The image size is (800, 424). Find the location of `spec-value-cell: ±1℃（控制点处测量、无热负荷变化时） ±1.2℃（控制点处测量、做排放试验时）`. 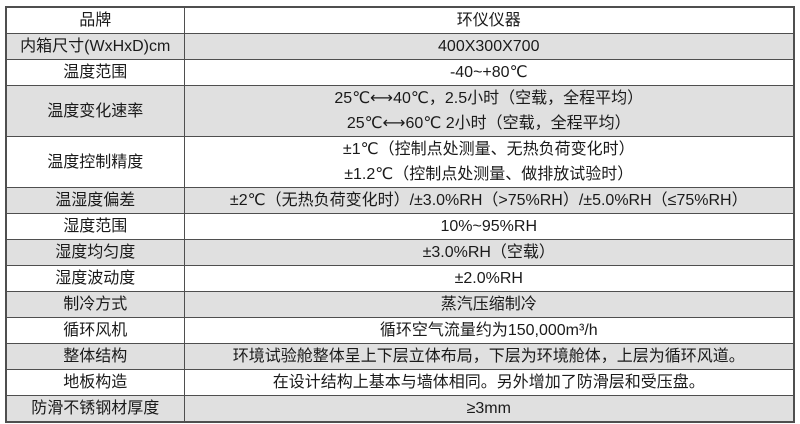

spec-value-cell: ±1℃（控制点处测量、无热负荷变化时） ±1.2℃（控制点处测量、做排放试验时） is located at coordinates (489, 162).